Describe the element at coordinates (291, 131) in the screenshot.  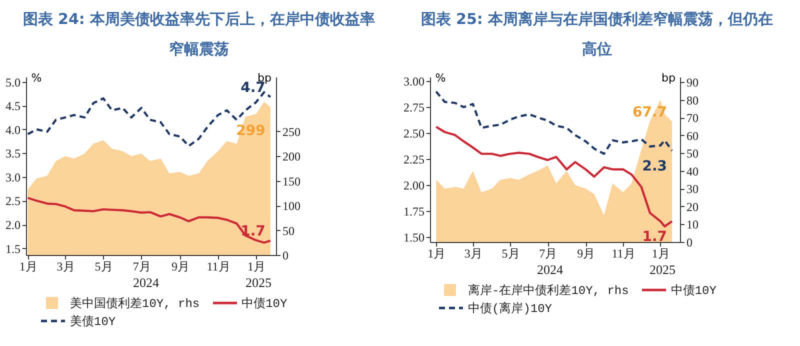
I see `y2-tick-label: 250` at that location.